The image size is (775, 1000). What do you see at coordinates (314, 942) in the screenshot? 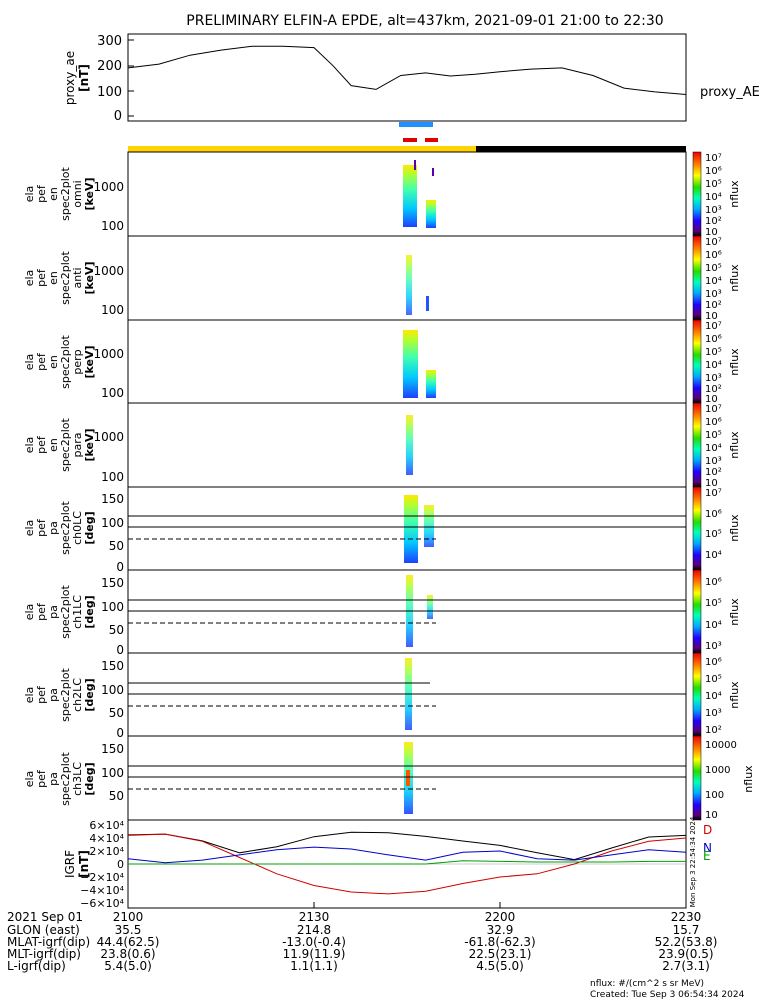
I see `ephemeris-value: -13.0(-0.4)` at bounding box center [314, 942].